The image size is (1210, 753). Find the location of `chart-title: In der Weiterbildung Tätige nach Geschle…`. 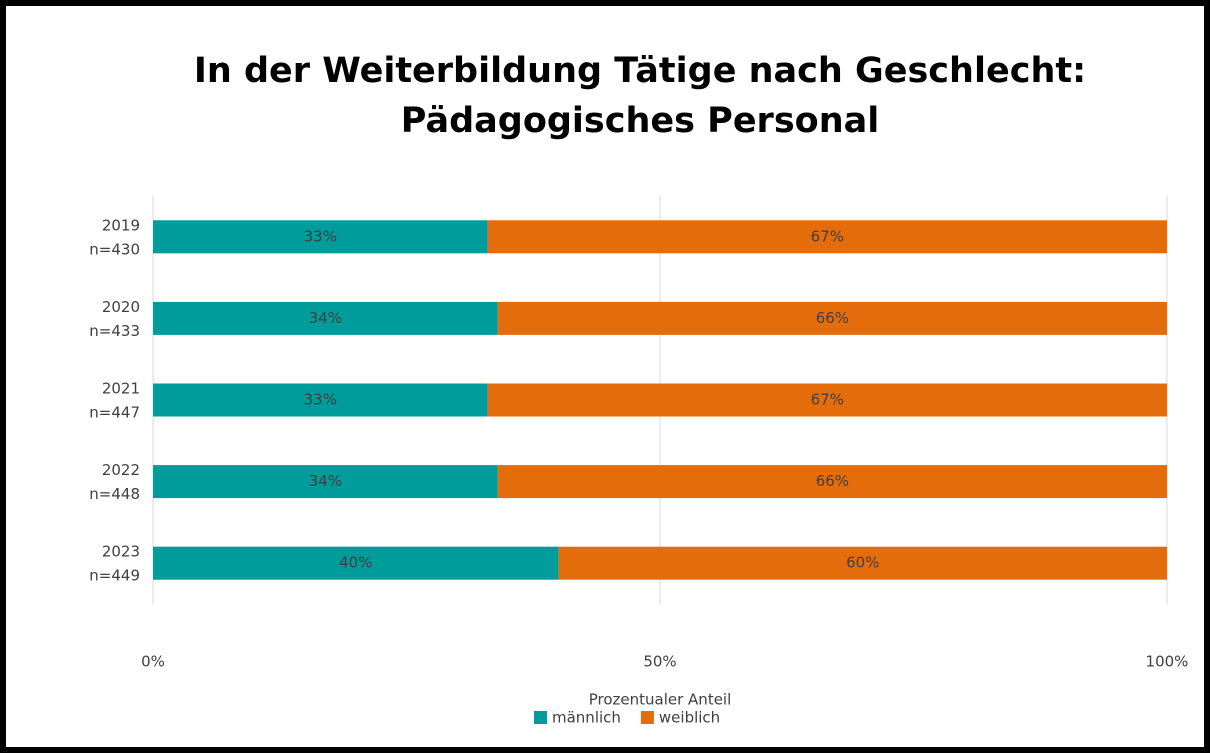

chart-title: In der Weiterbildung Tätige nach Geschle… is located at coordinates (640, 71).